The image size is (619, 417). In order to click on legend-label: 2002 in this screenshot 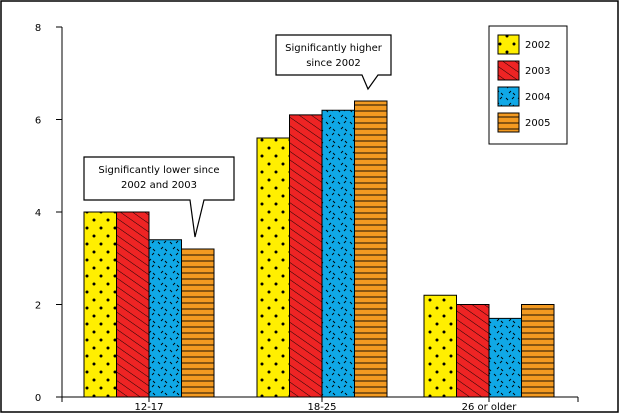, I will do `click(537, 45)`.